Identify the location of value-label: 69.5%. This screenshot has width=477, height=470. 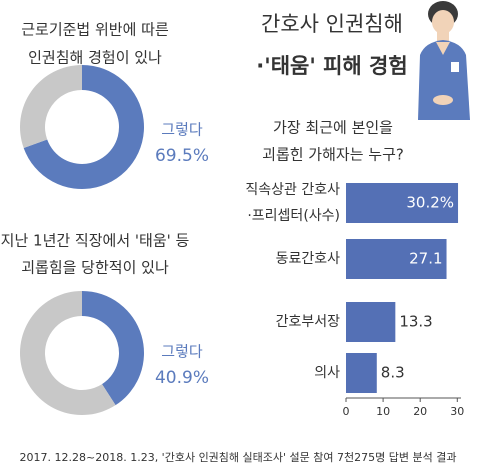
(182, 156).